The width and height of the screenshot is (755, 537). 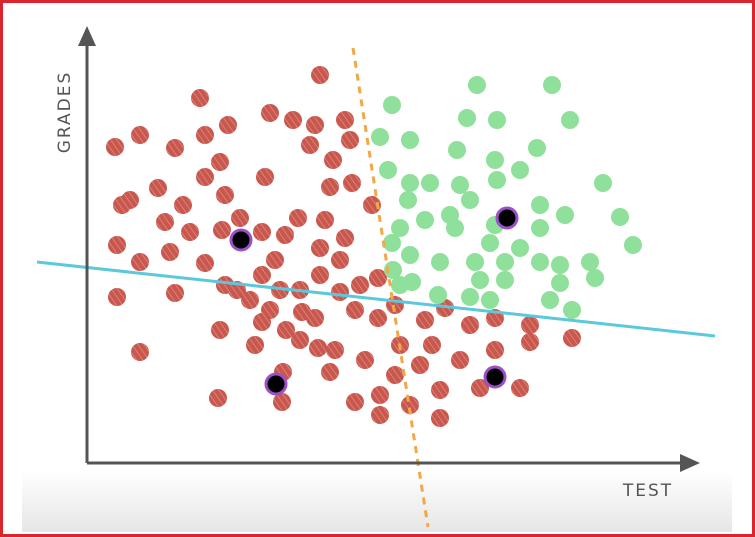 I want to click on bottom-shade, so click(x=377, y=501).